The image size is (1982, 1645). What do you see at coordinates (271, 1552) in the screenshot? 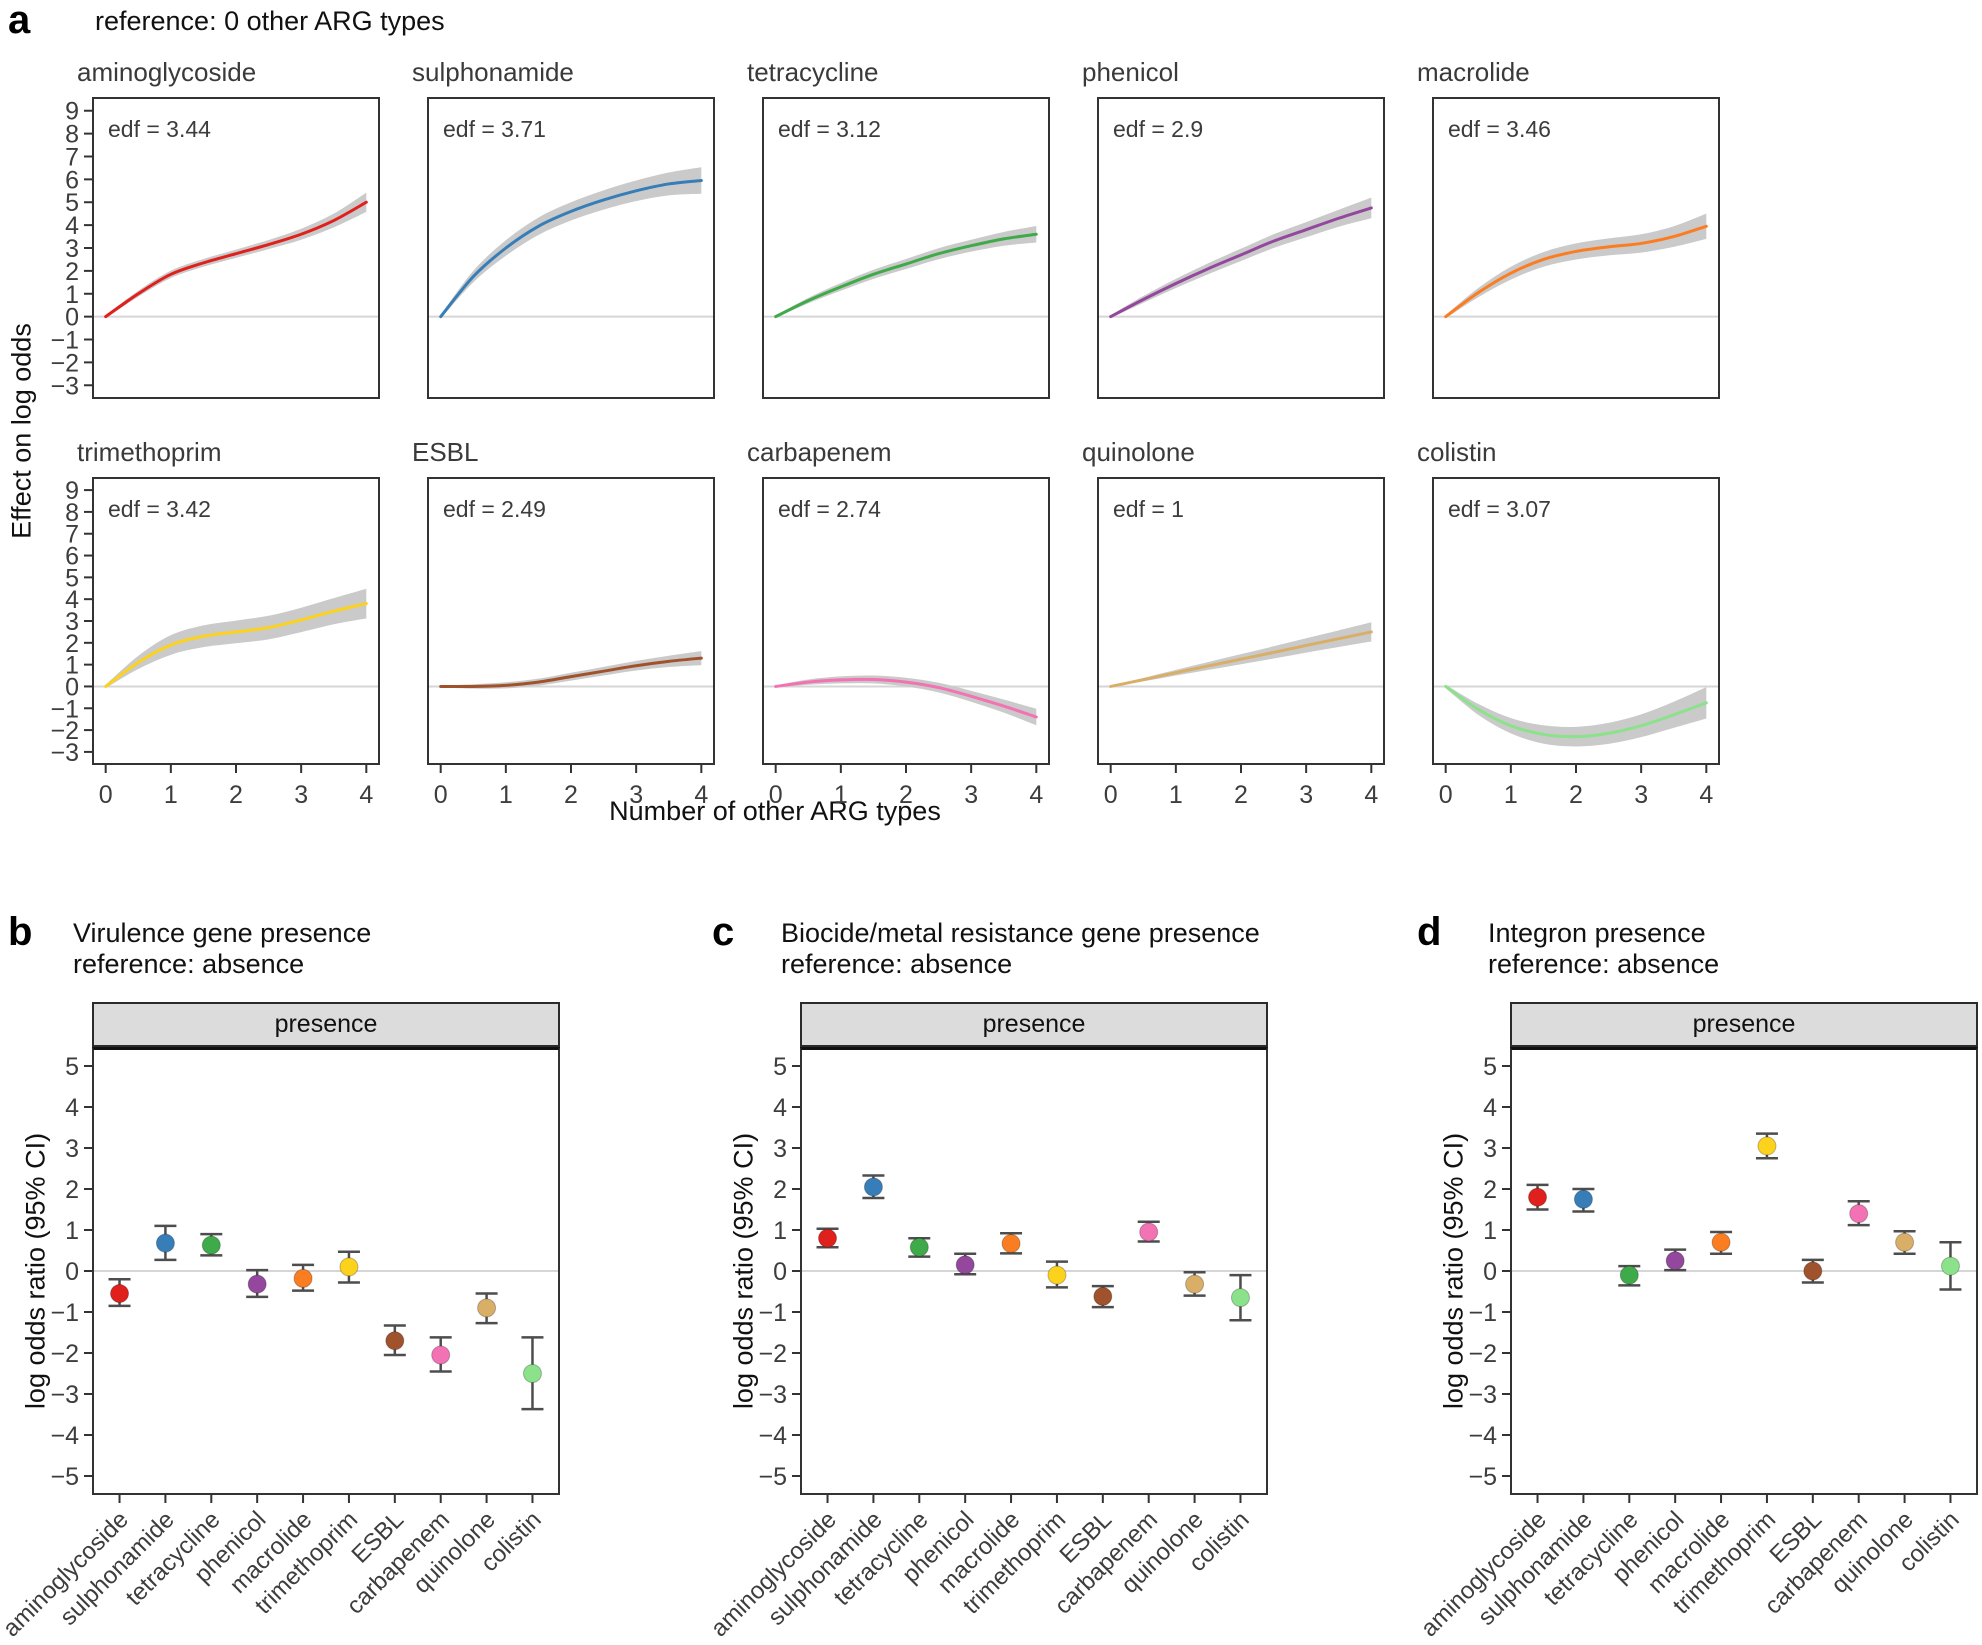
I see `category-label-b-macrolide: macrolide` at bounding box center [271, 1552].